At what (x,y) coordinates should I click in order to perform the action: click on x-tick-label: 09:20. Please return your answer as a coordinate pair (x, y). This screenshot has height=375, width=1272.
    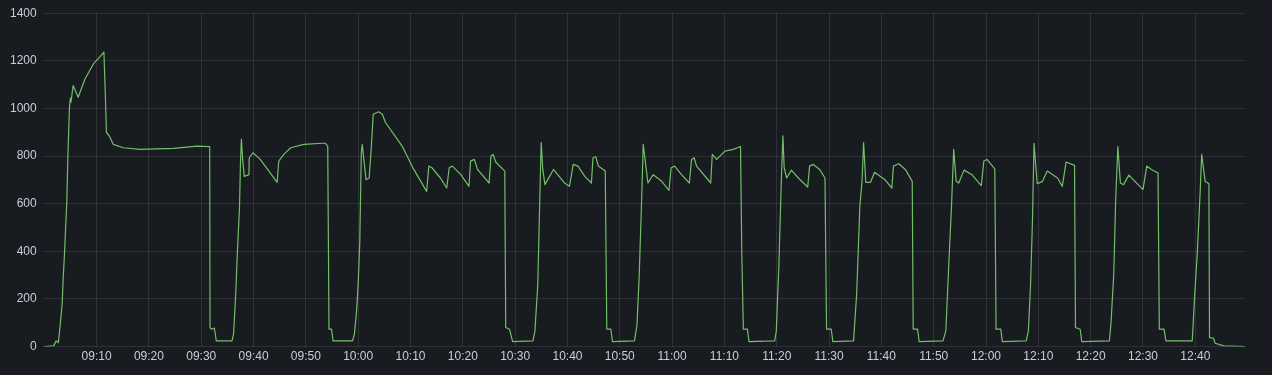
    Looking at the image, I should click on (149, 356).